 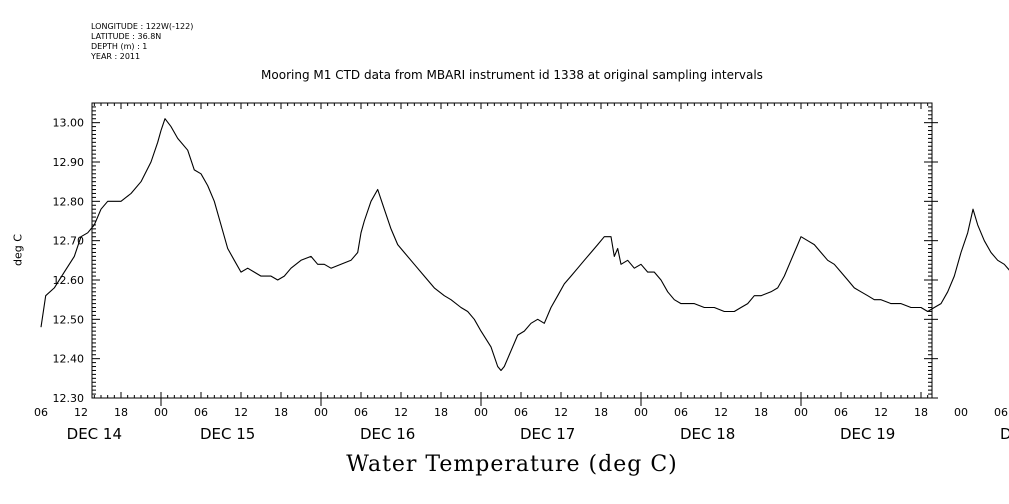 What do you see at coordinates (69, 359) in the screenshot?
I see `y-tick-label: 12.40` at bounding box center [69, 359].